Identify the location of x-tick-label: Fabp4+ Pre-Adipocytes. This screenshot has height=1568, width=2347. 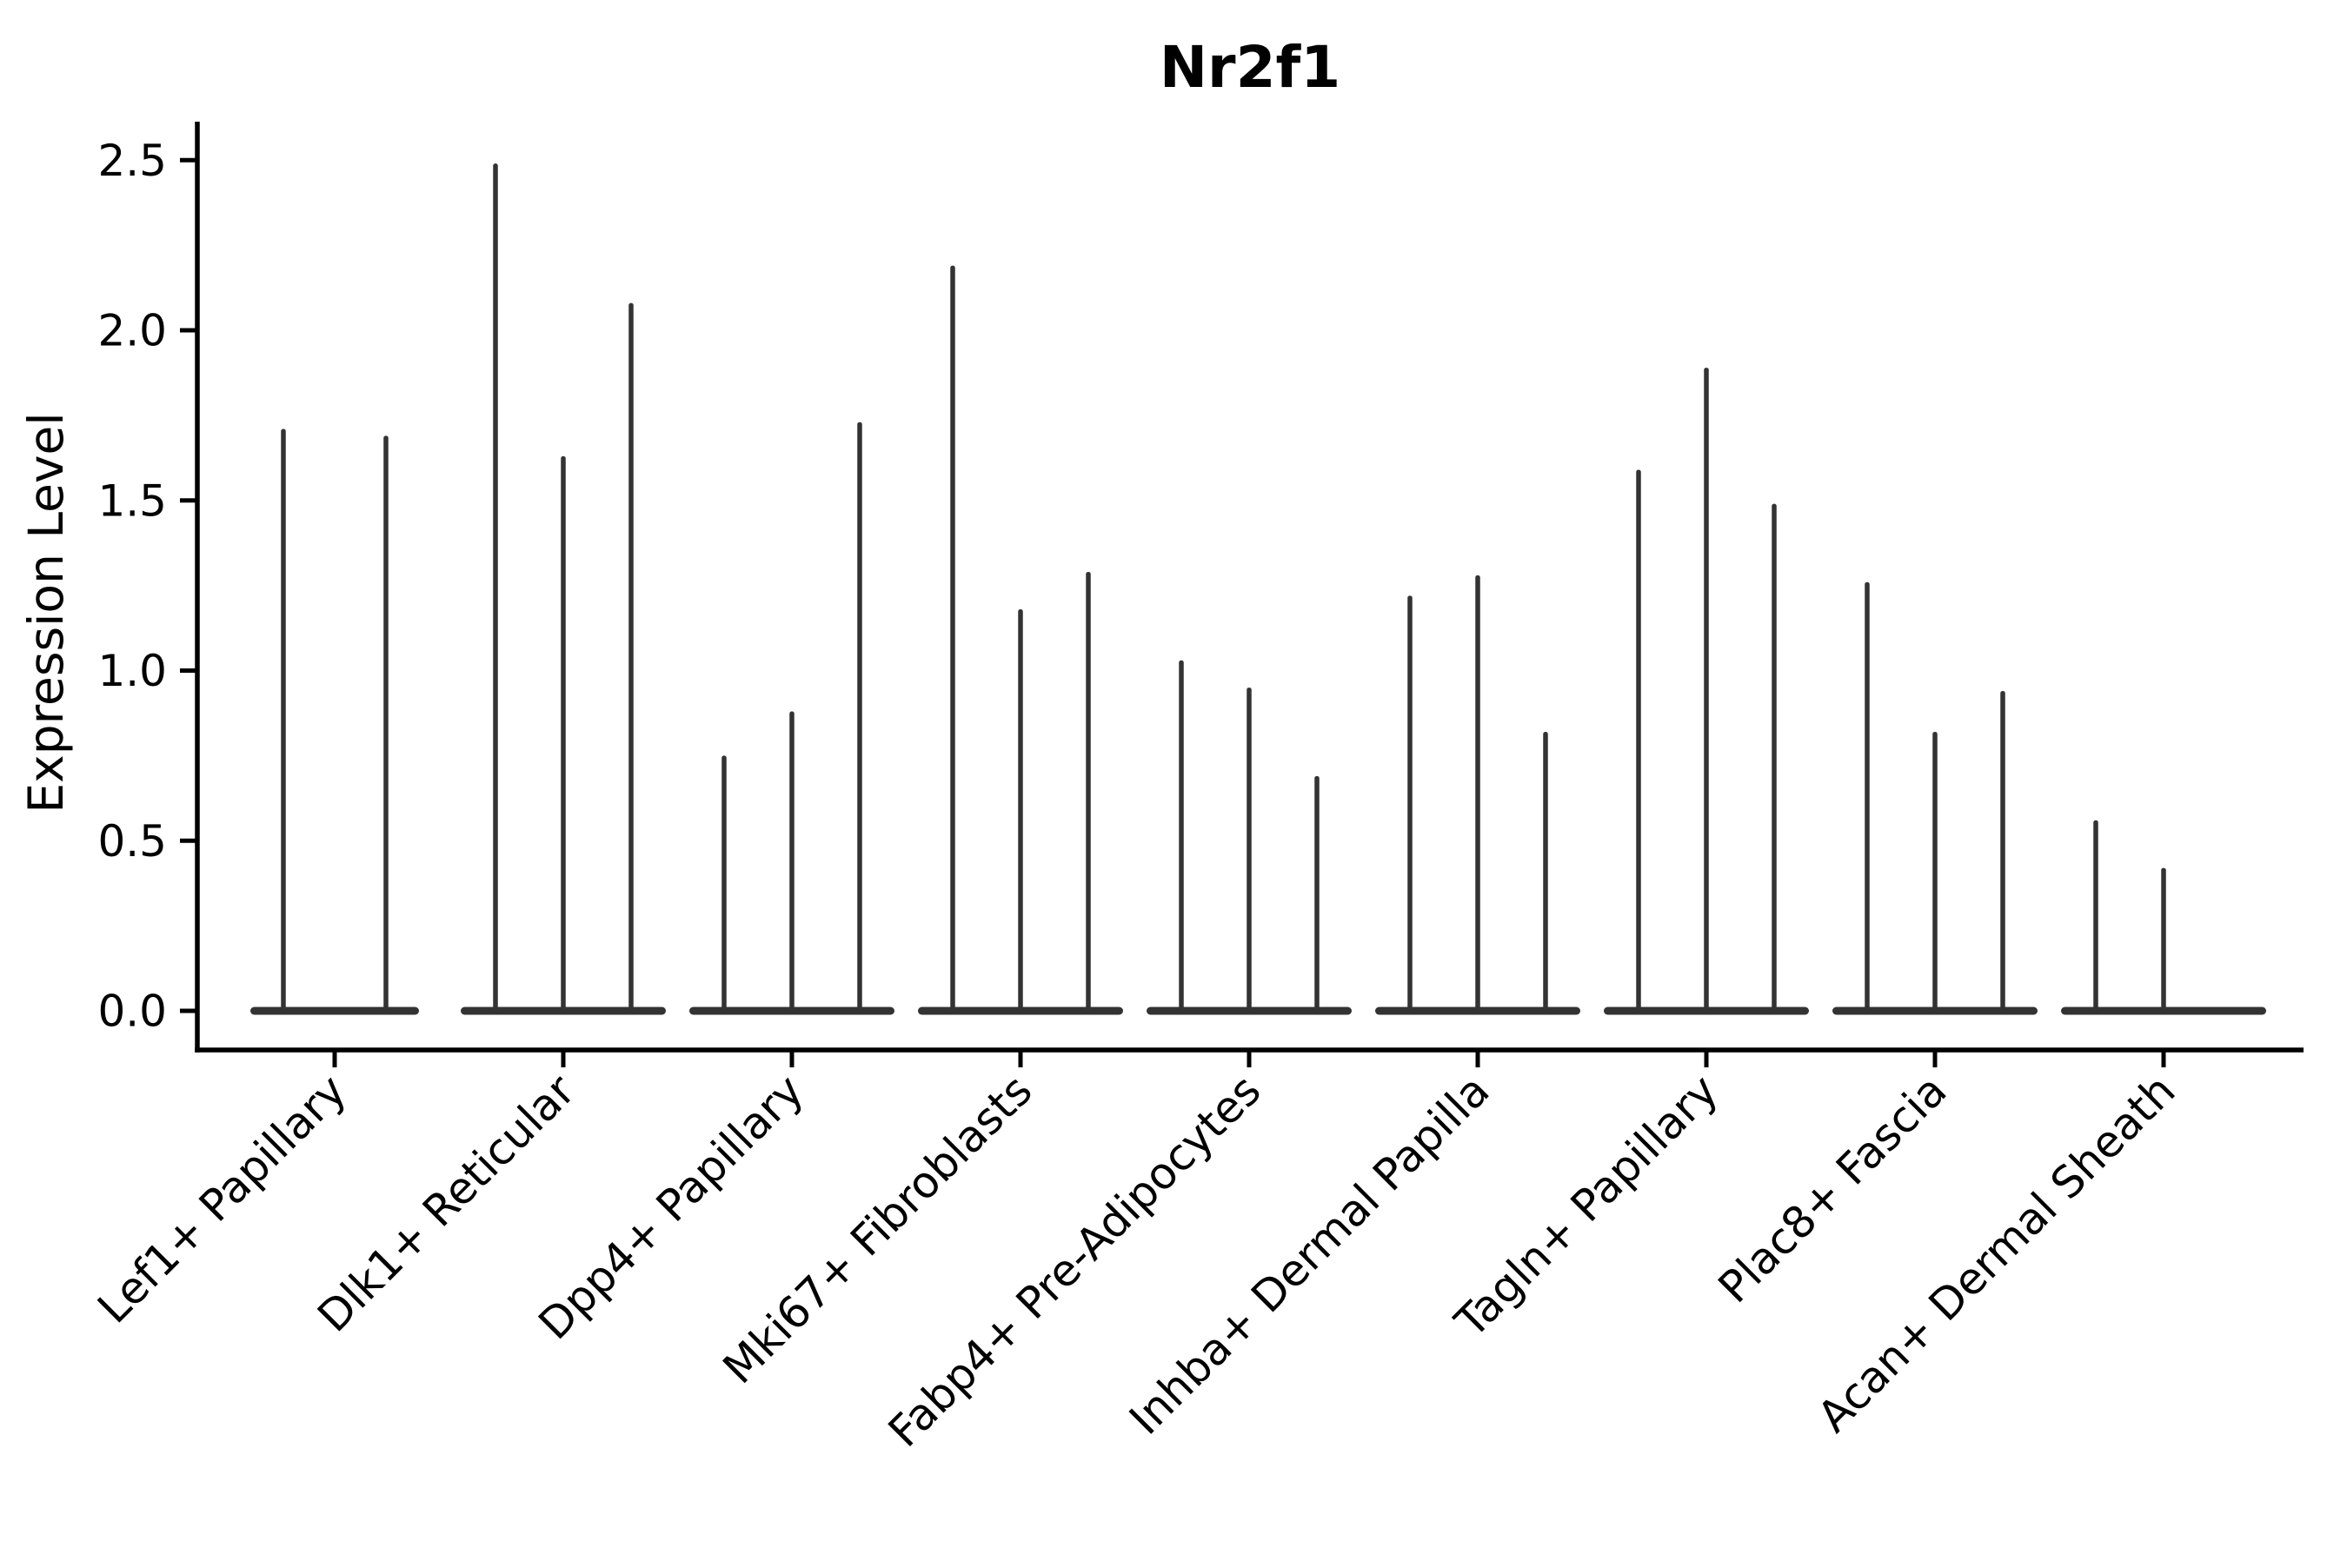
(1075, 1261).